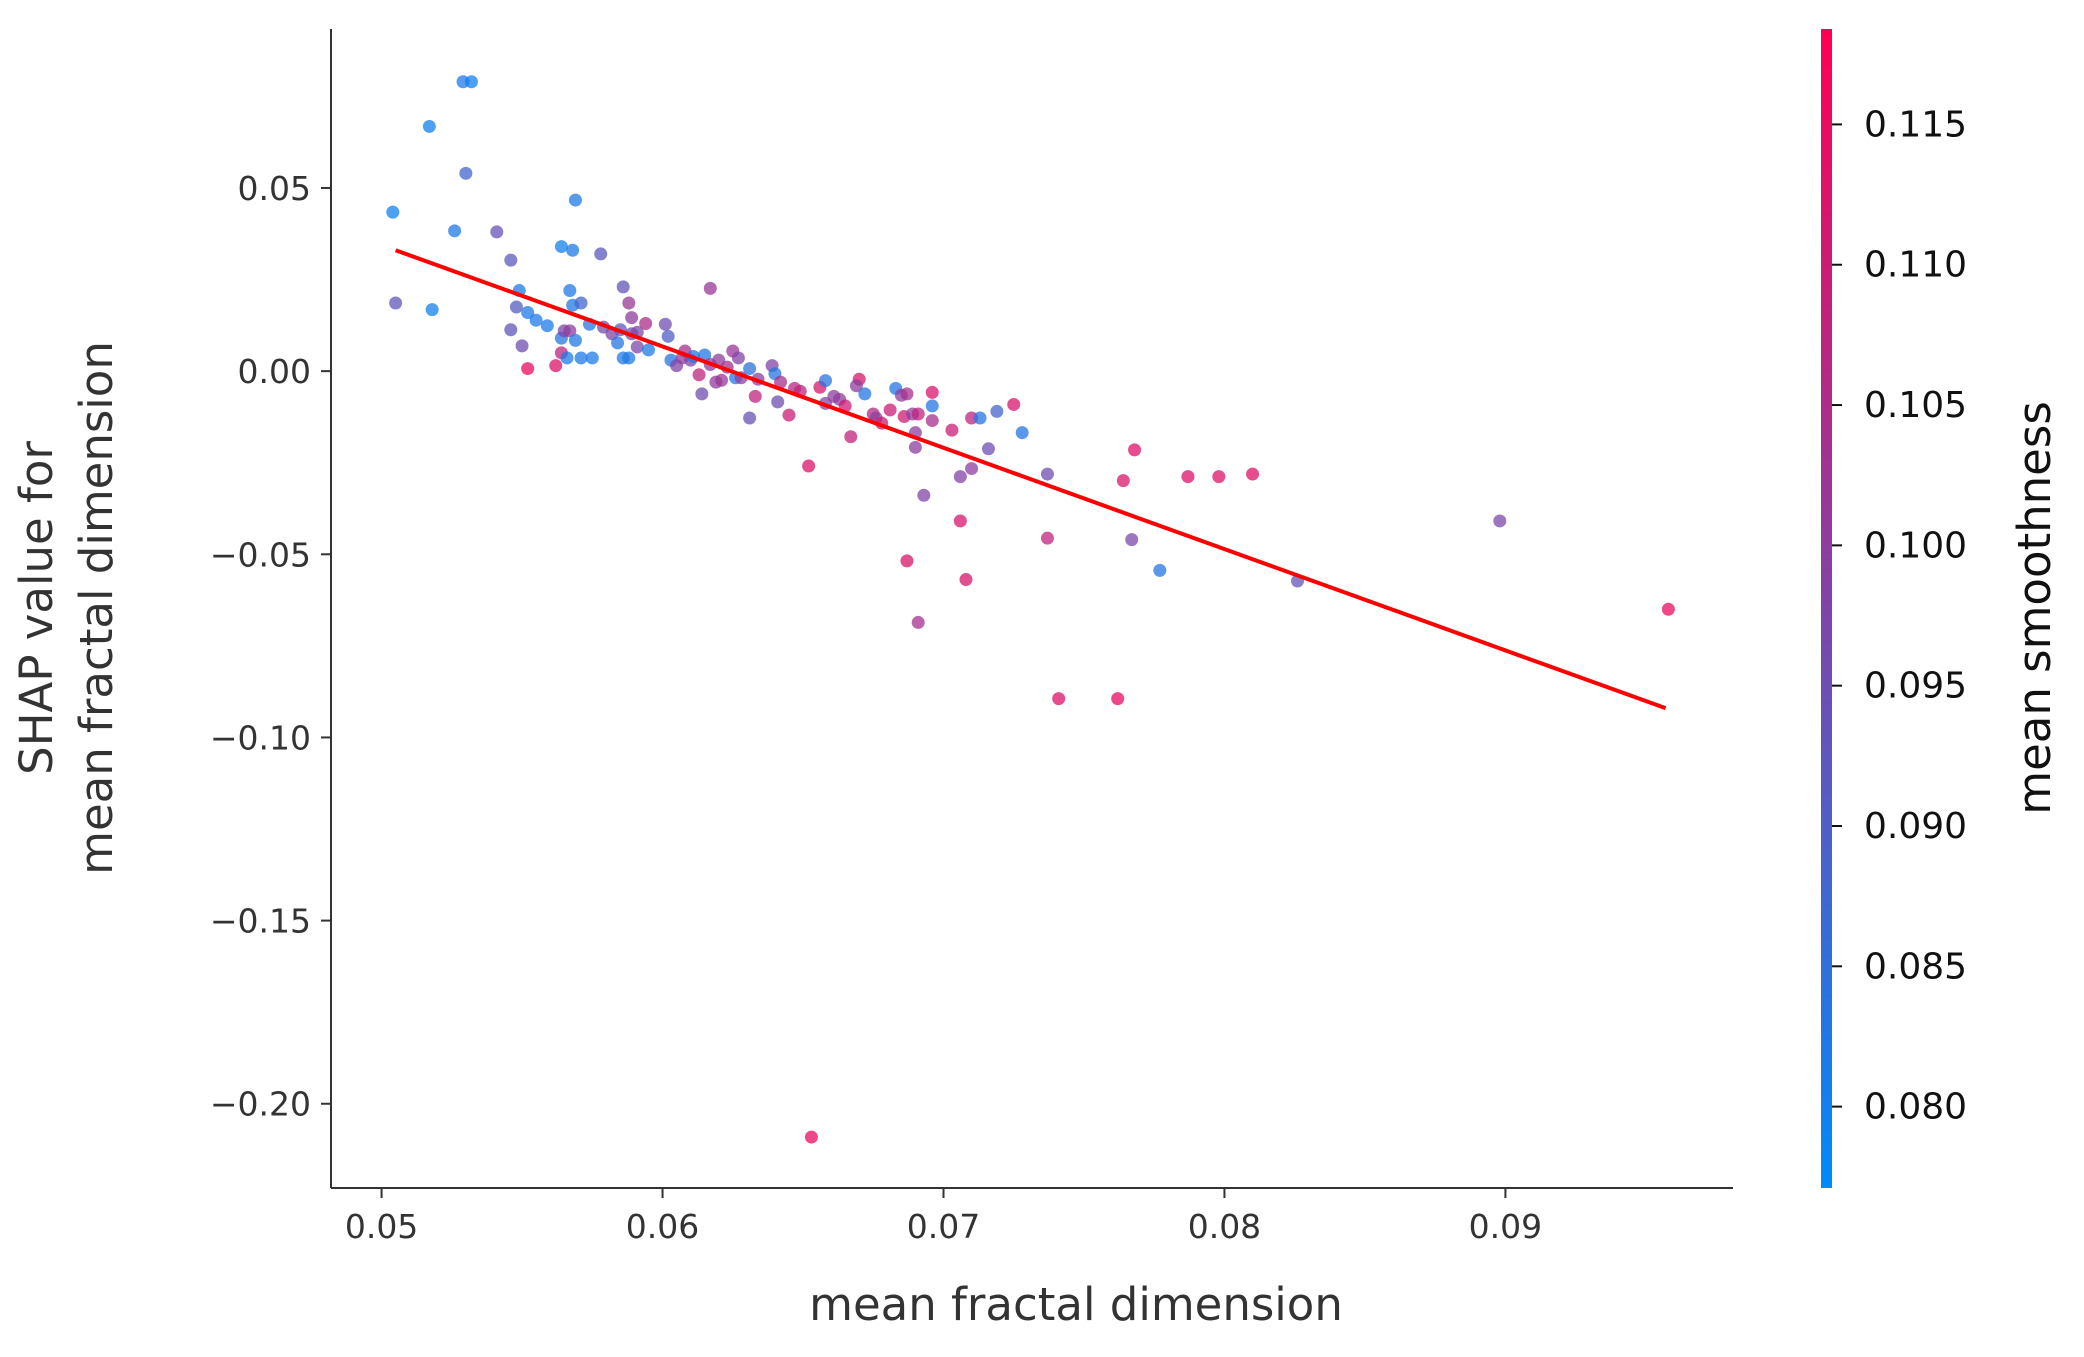 This screenshot has height=1357, width=2084. Describe the element at coordinates (1076, 1304) in the screenshot. I see `x-axis-label: mean fractal dimension` at that location.